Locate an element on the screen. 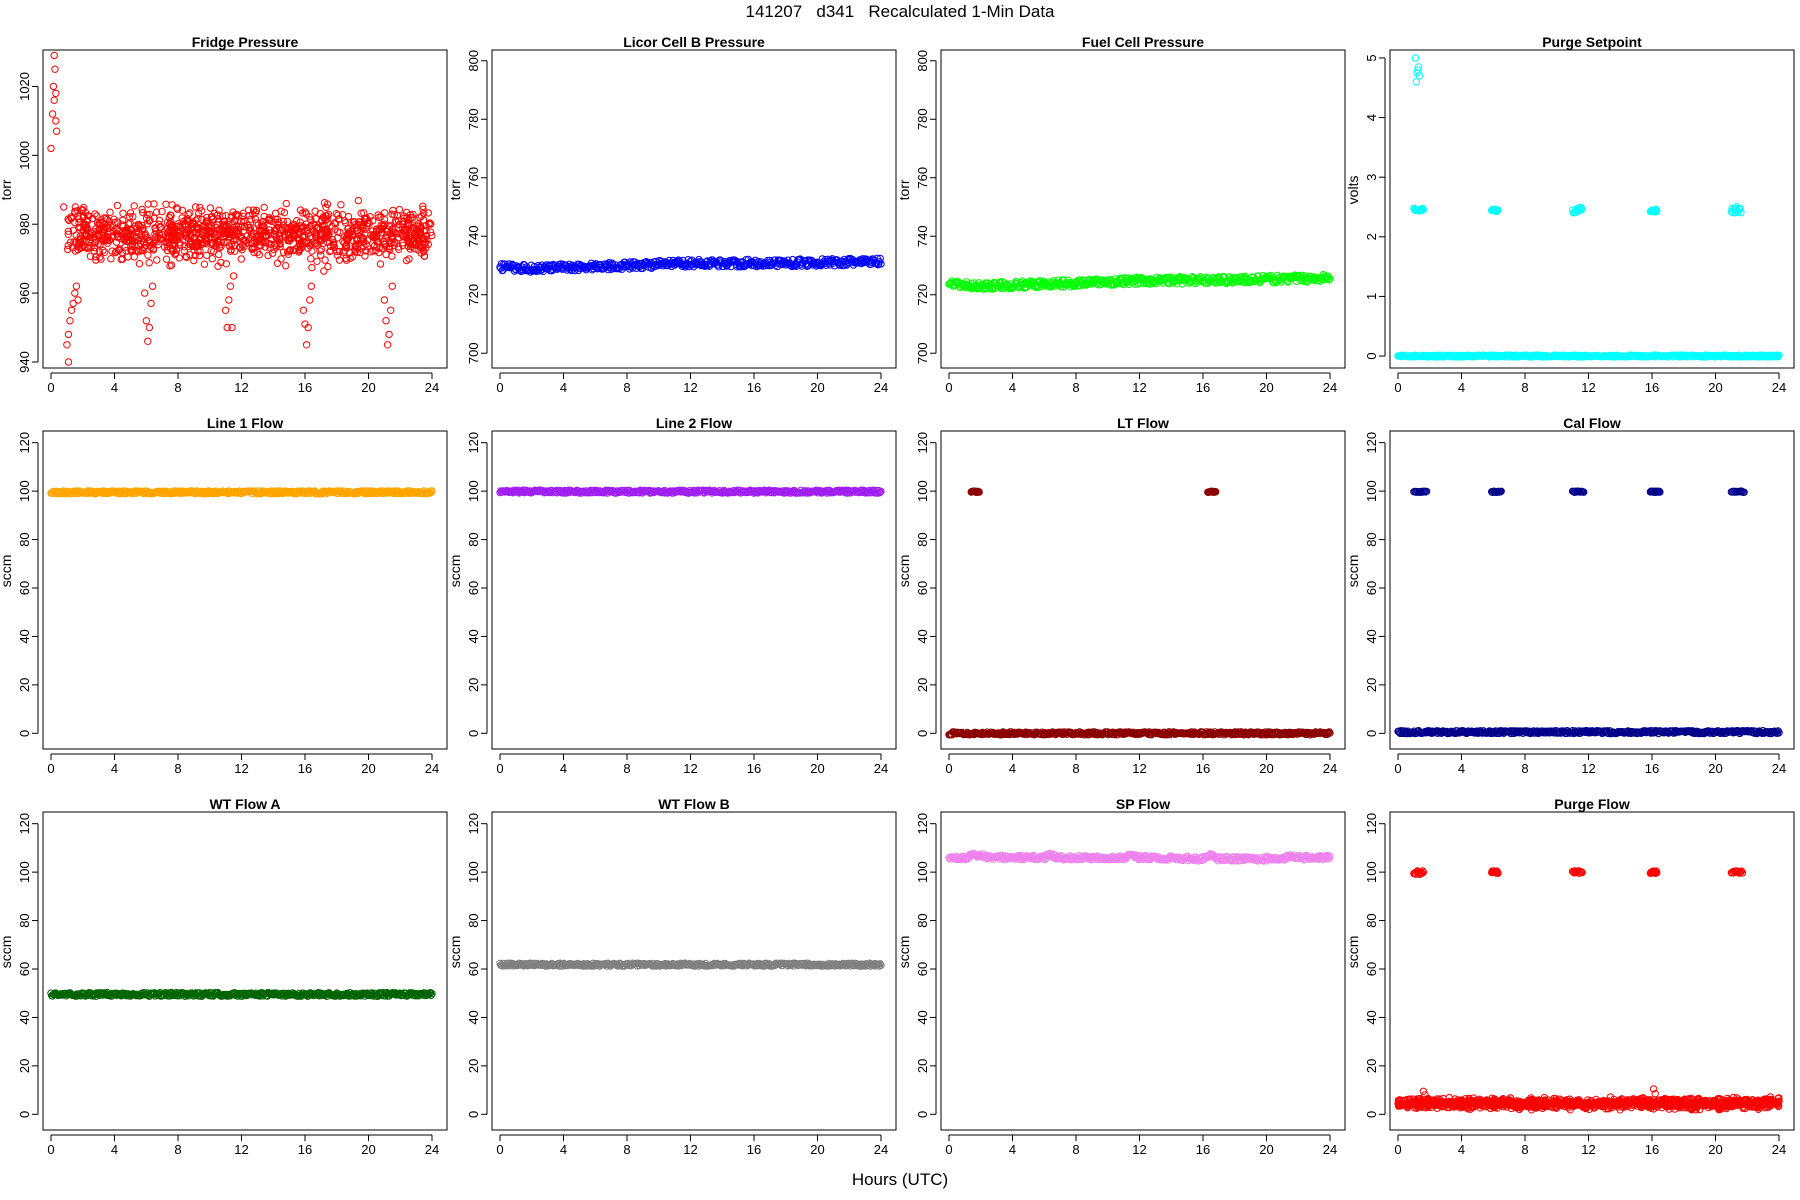  y-tick-label: 4 is located at coordinates (1371, 117).